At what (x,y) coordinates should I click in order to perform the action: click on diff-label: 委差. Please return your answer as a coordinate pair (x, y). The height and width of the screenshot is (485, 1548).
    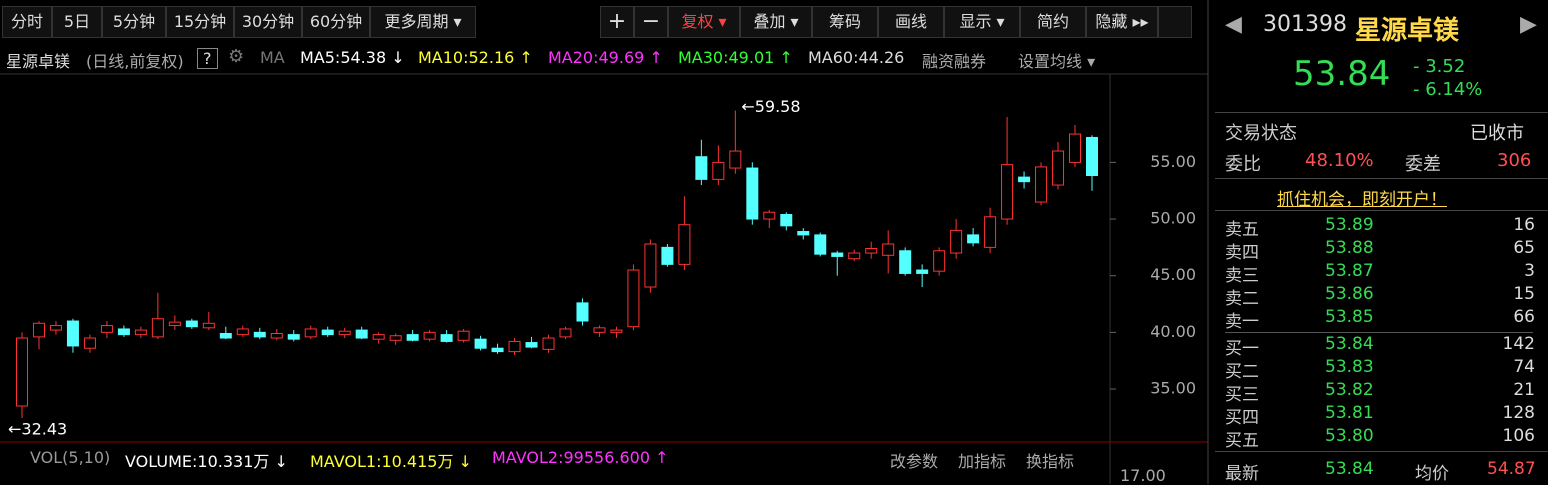
    Looking at the image, I should click on (1423, 164).